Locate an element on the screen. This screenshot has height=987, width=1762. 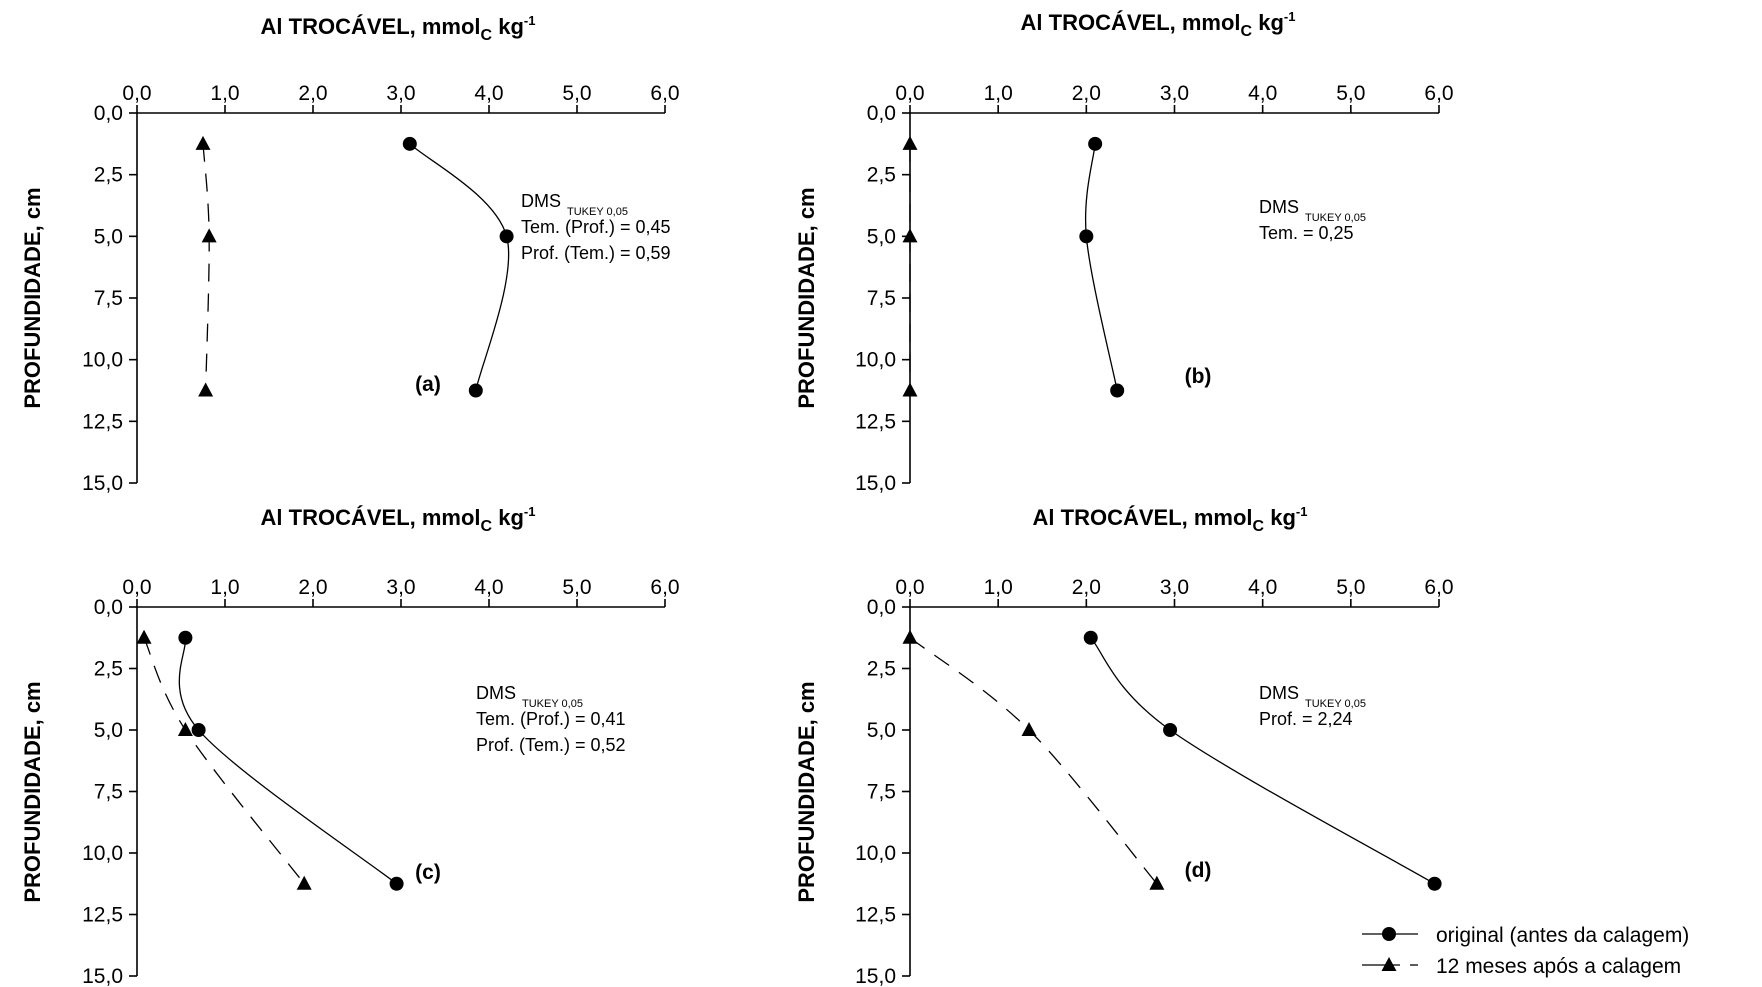
dms-line: Tem. = 0,25 is located at coordinates (1306, 233).